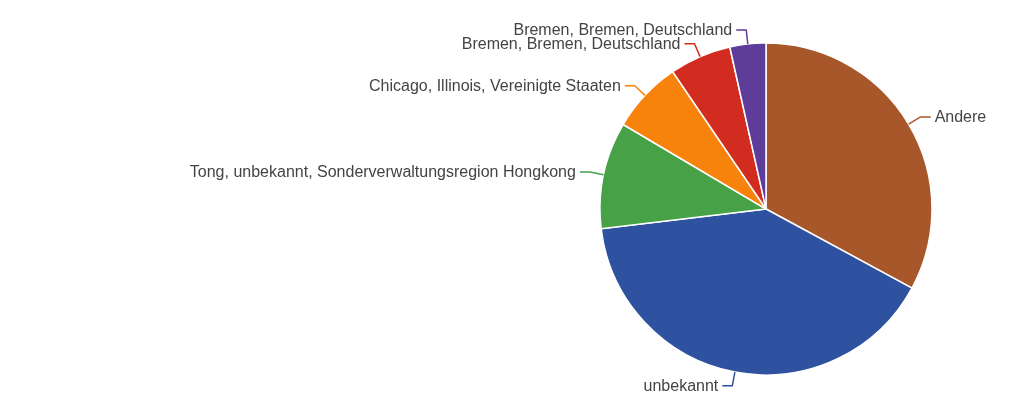  Describe the element at coordinates (960, 116) in the screenshot. I see `slice-label: Andere` at that location.